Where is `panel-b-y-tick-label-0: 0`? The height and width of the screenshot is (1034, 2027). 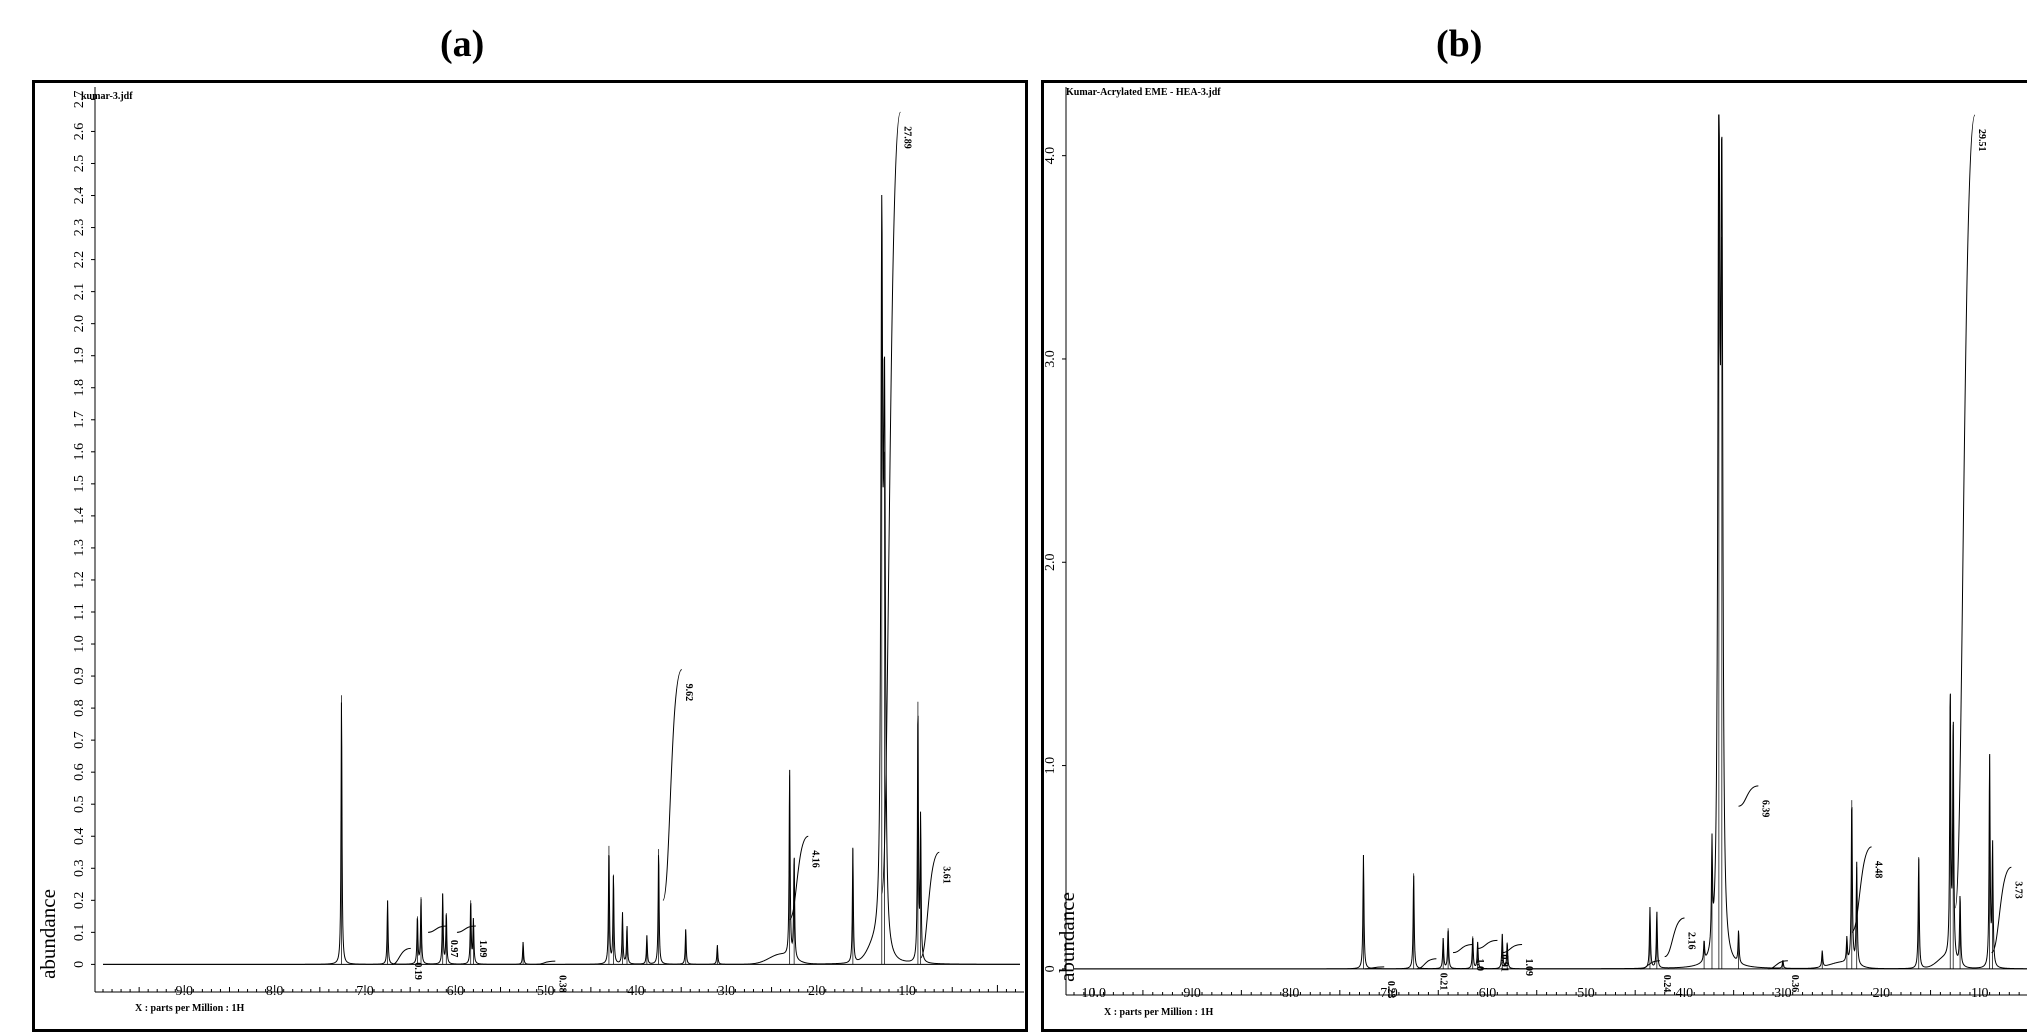
panel-b-y-tick-label-0: 0 is located at coordinates (1050, 968).